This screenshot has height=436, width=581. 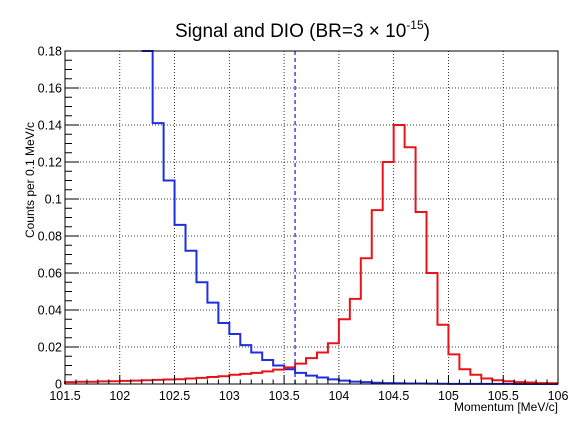 What do you see at coordinates (30, 180) in the screenshot?
I see `y-axis-title: Counts per 0.1 MeV/c` at bounding box center [30, 180].